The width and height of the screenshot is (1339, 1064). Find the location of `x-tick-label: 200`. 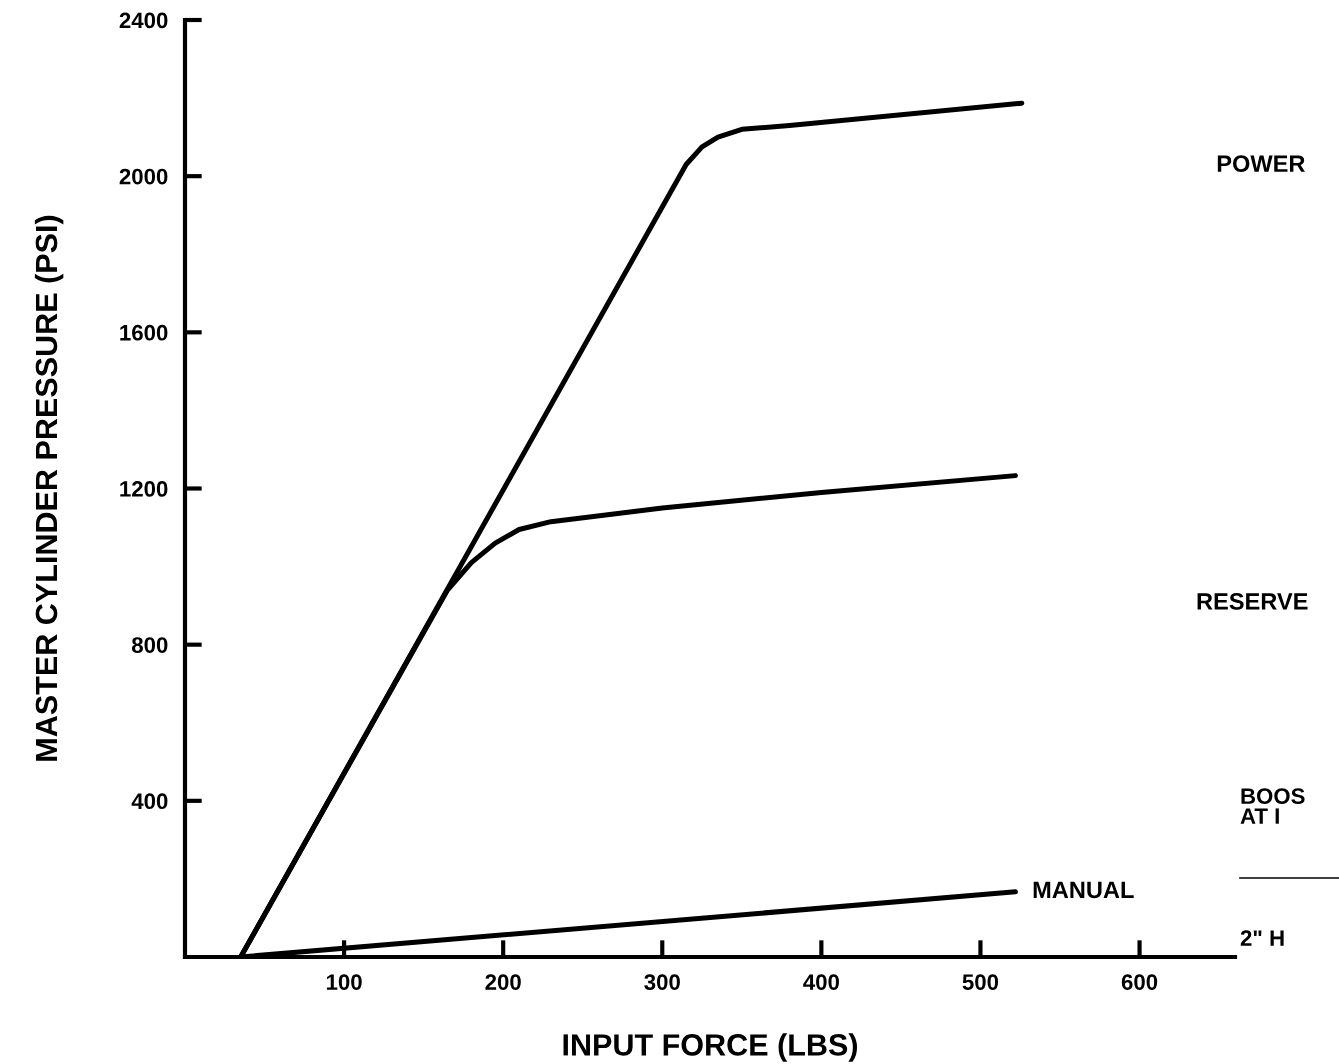

x-tick-label: 200 is located at coordinates (503, 982).